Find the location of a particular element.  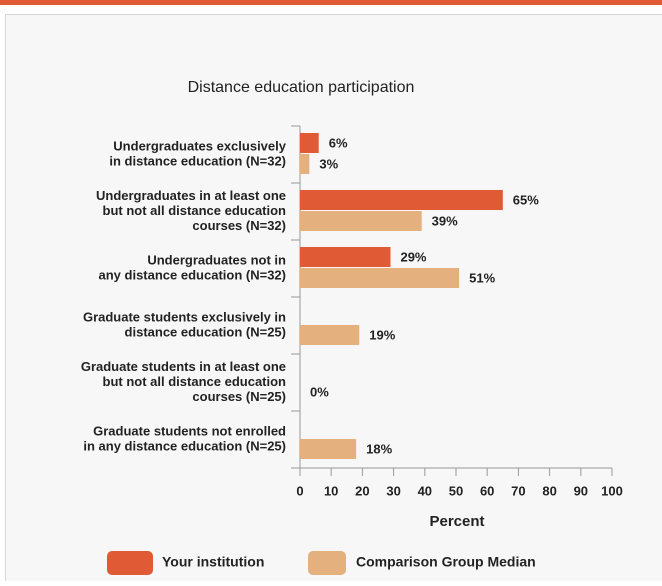

value-label: 3% is located at coordinates (328, 163).